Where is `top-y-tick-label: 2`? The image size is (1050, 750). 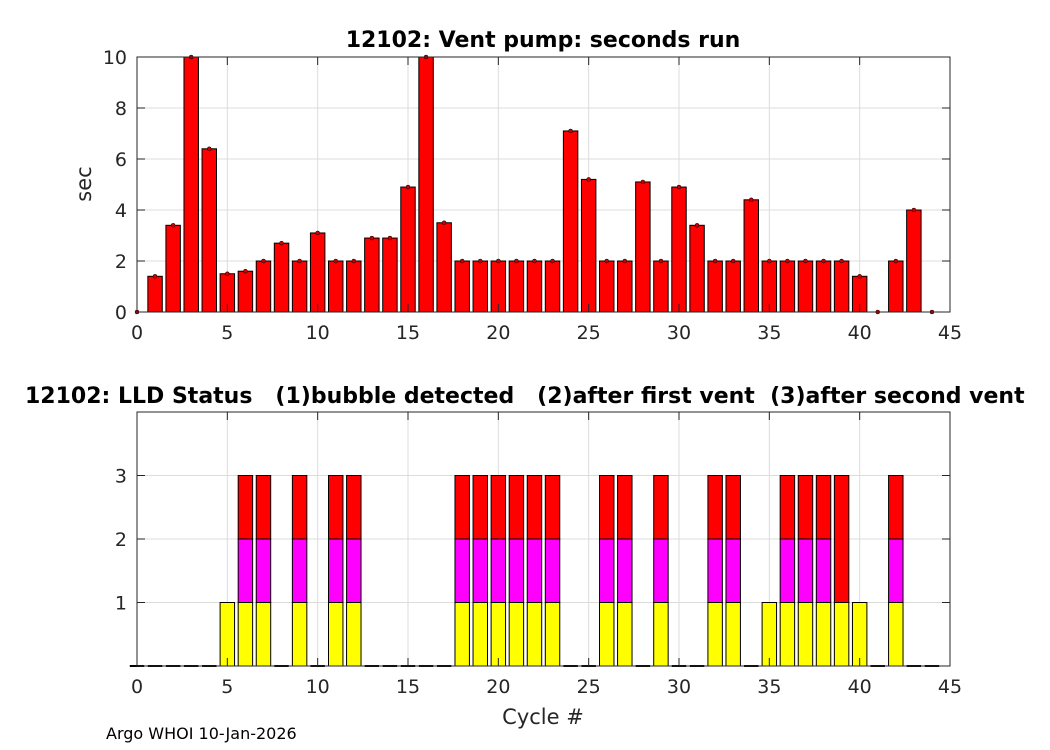
top-y-tick-label: 2 is located at coordinates (121, 262).